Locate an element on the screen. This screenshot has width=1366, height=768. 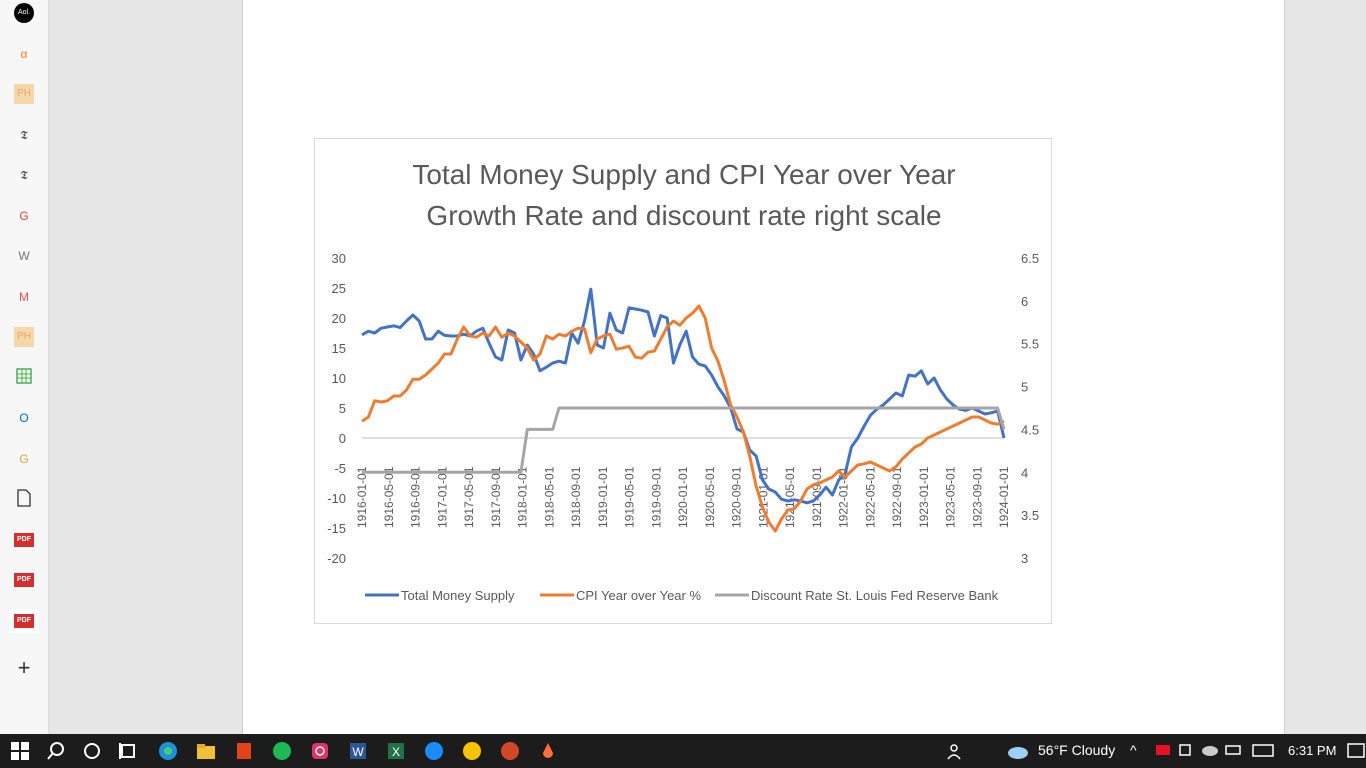
onedrive-icon is located at coordinates (1210, 751).